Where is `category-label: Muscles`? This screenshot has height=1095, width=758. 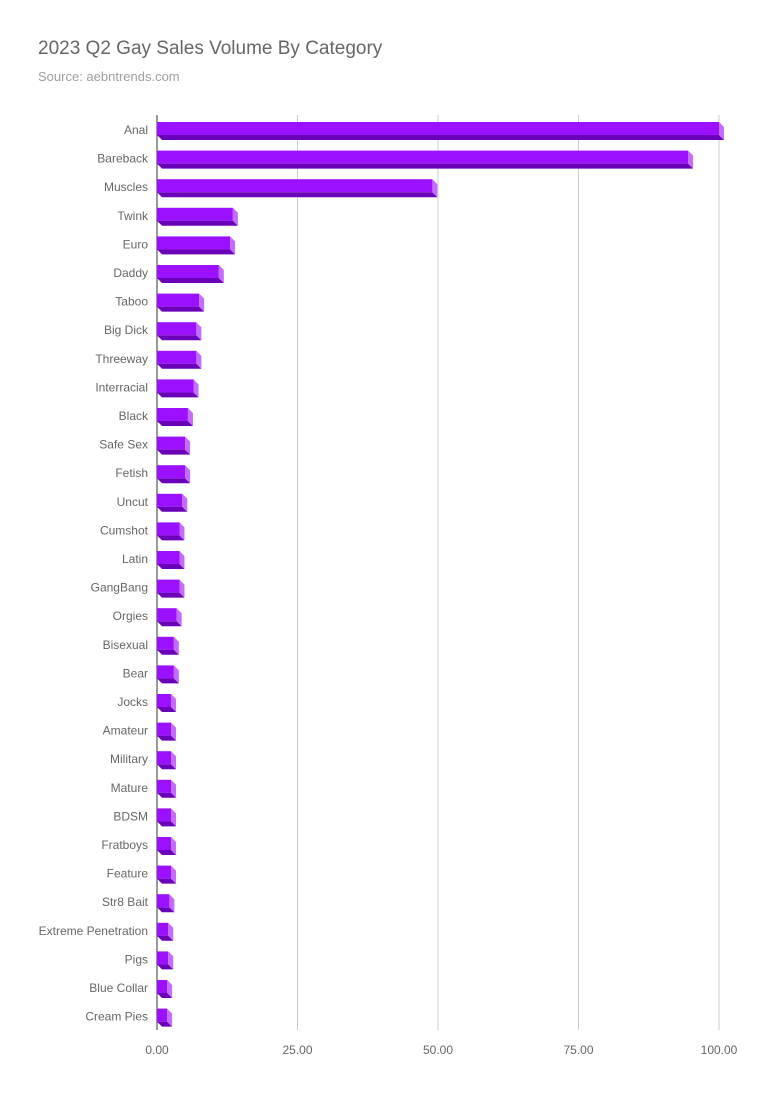
category-label: Muscles is located at coordinates (126, 187).